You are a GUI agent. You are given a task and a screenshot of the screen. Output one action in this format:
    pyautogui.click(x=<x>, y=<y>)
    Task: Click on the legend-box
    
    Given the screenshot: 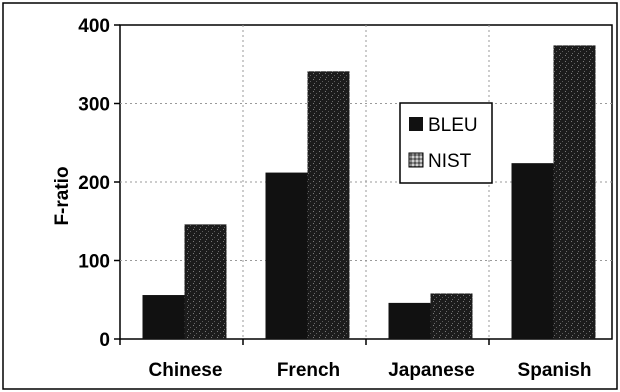 What is the action you would take?
    pyautogui.click(x=446, y=143)
    